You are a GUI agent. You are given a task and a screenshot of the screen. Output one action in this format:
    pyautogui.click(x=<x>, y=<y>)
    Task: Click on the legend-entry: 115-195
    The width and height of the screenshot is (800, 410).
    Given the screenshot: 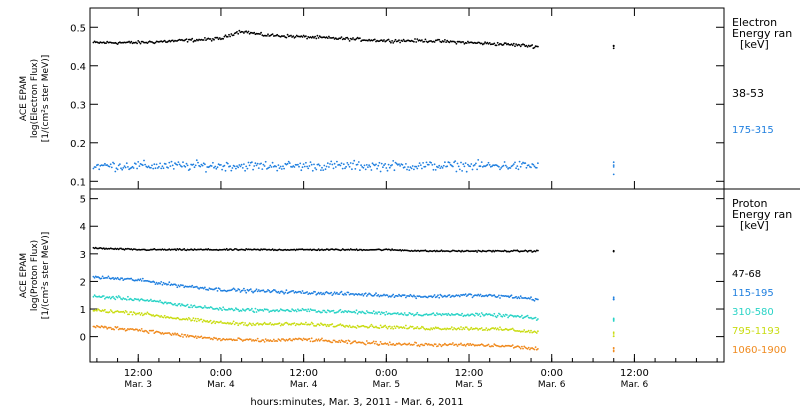 What is the action you would take?
    pyautogui.click(x=753, y=293)
    